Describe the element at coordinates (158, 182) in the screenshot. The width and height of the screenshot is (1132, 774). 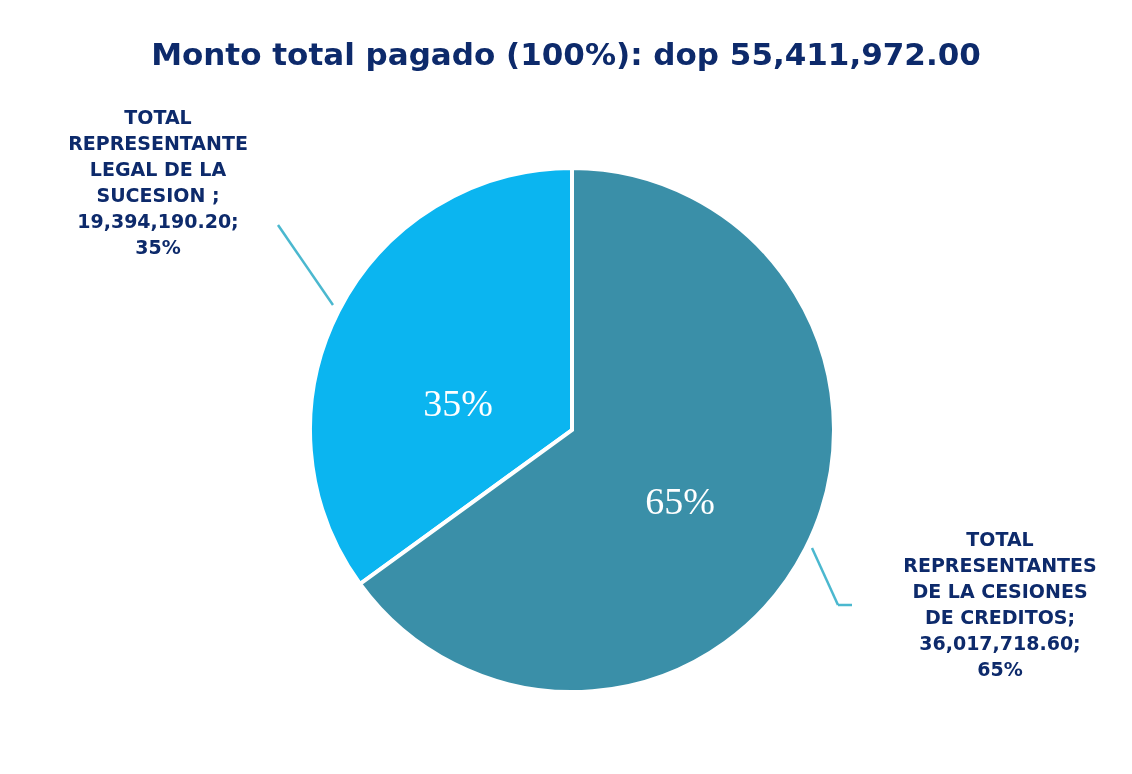
I see `slice-label: TOTAL REPRESENTANTE LEGAL DE LA SUCESION ; 19,394,190.20; 35%` at that location.